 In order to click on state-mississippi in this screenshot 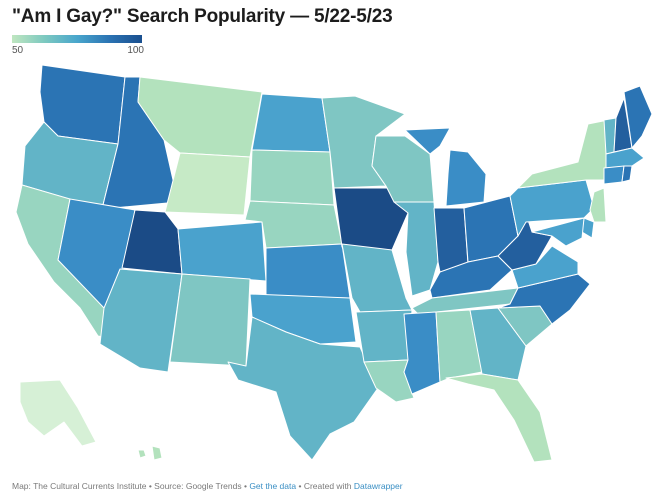, I will do `click(422, 353)`.